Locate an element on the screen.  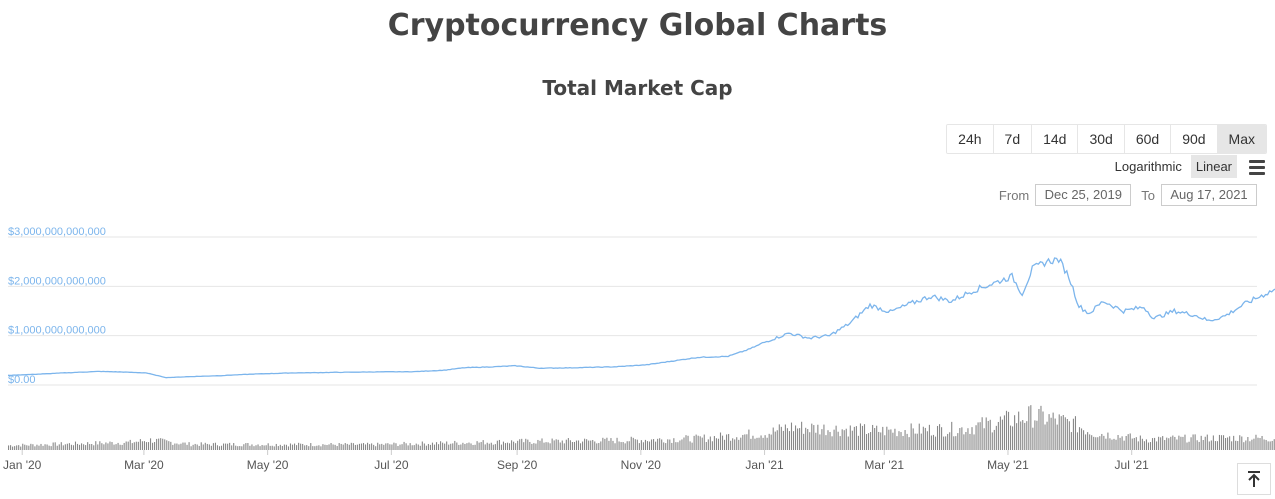
hamburger-menu-icon is located at coordinates (1257, 167).